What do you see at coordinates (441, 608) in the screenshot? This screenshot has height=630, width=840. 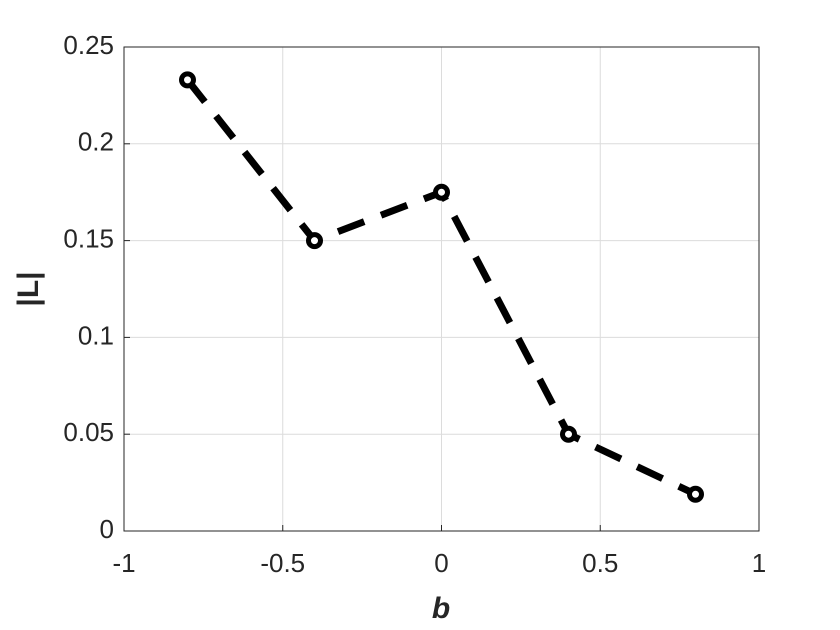 I see `x-axis-label: b` at bounding box center [441, 608].